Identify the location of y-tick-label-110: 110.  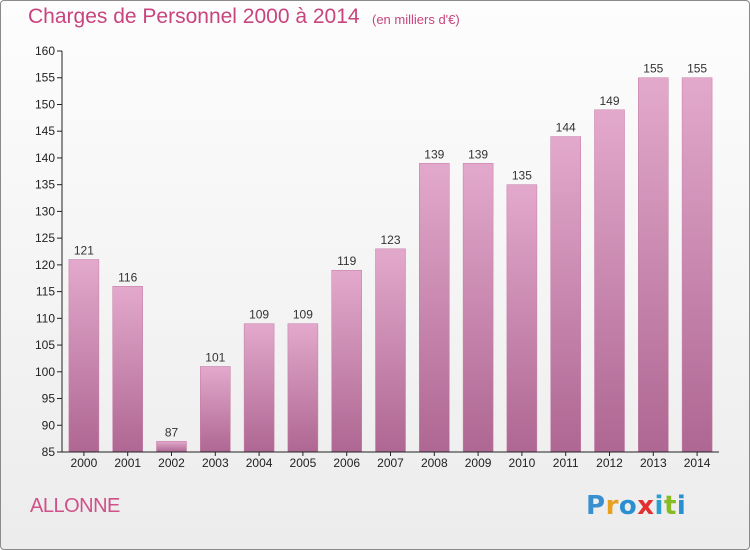
(45, 318).